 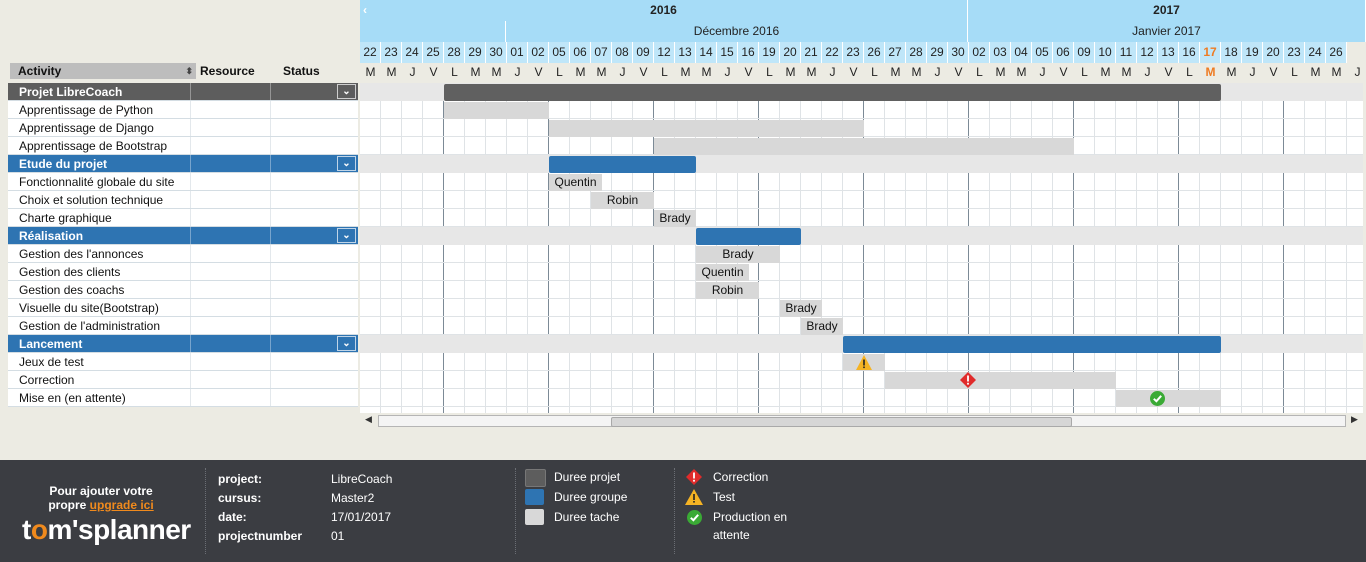 What do you see at coordinates (748, 236) in the screenshot?
I see `bar-realisation` at bounding box center [748, 236].